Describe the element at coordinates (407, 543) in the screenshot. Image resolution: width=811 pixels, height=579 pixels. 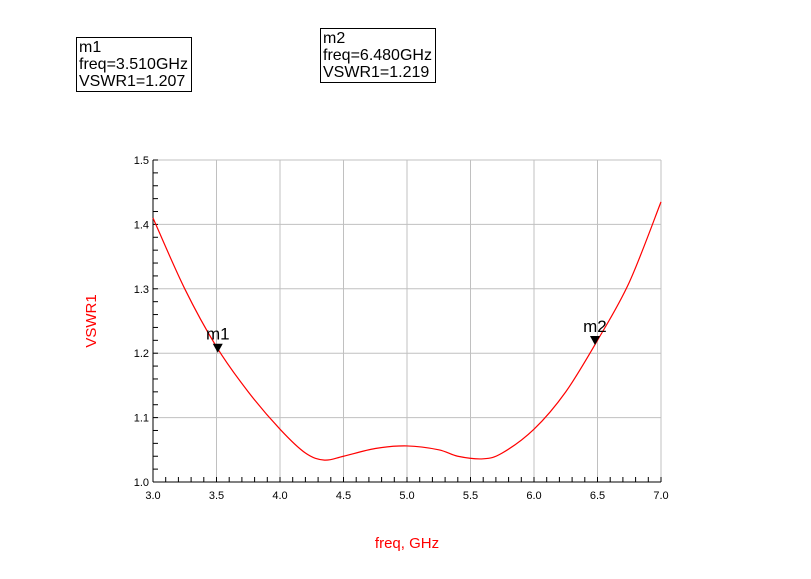
I see `x-axis-title: freq, GHz` at that location.